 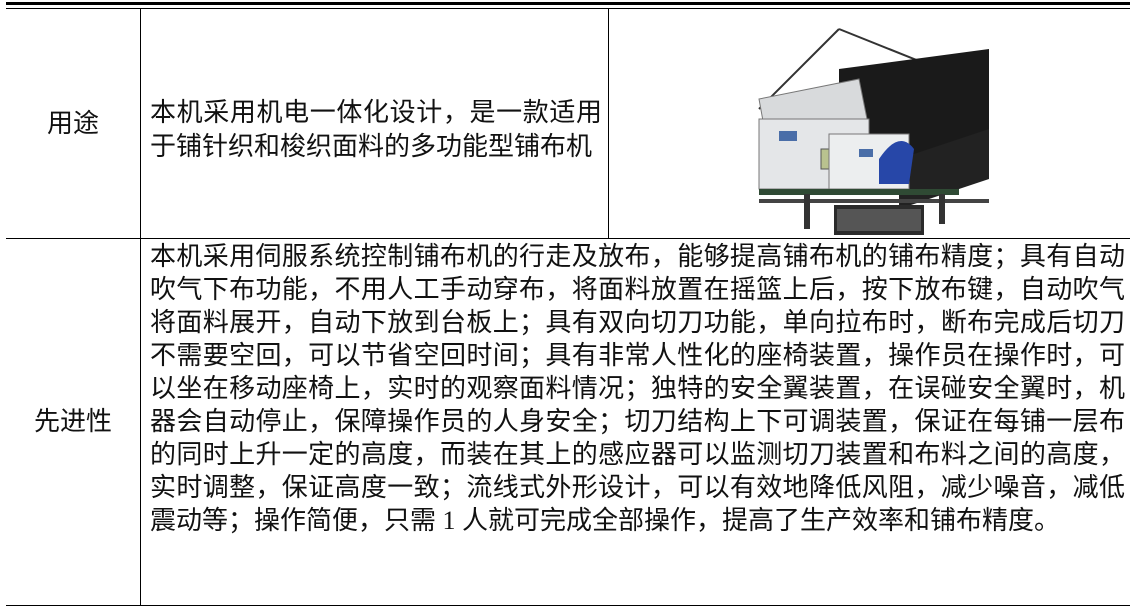 What do you see at coordinates (72, 421) in the screenshot?
I see `row-label: 先进性` at bounding box center [72, 421].